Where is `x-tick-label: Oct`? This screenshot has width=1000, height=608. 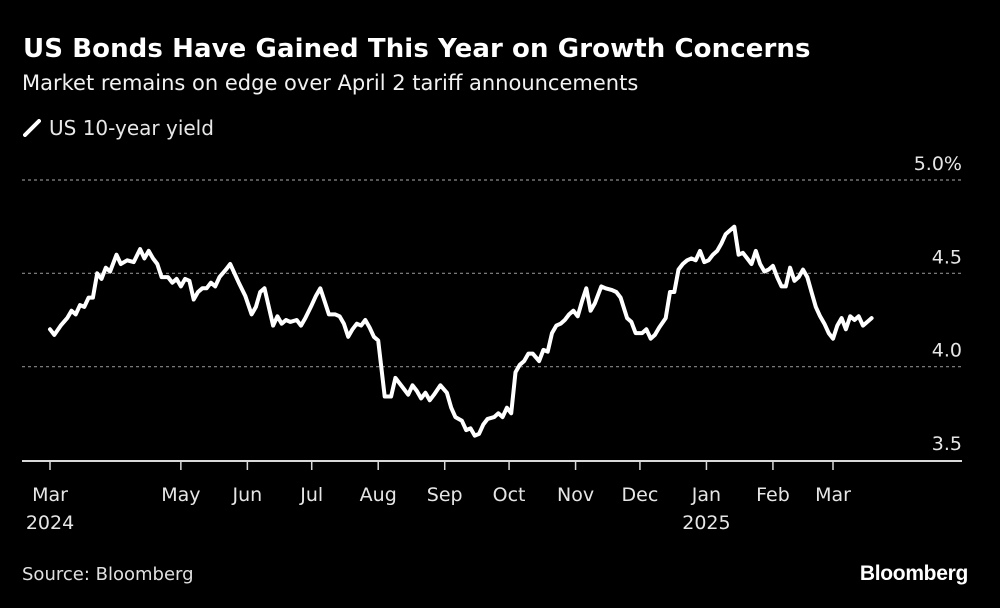 x-tick-label: Oct is located at coordinates (509, 495).